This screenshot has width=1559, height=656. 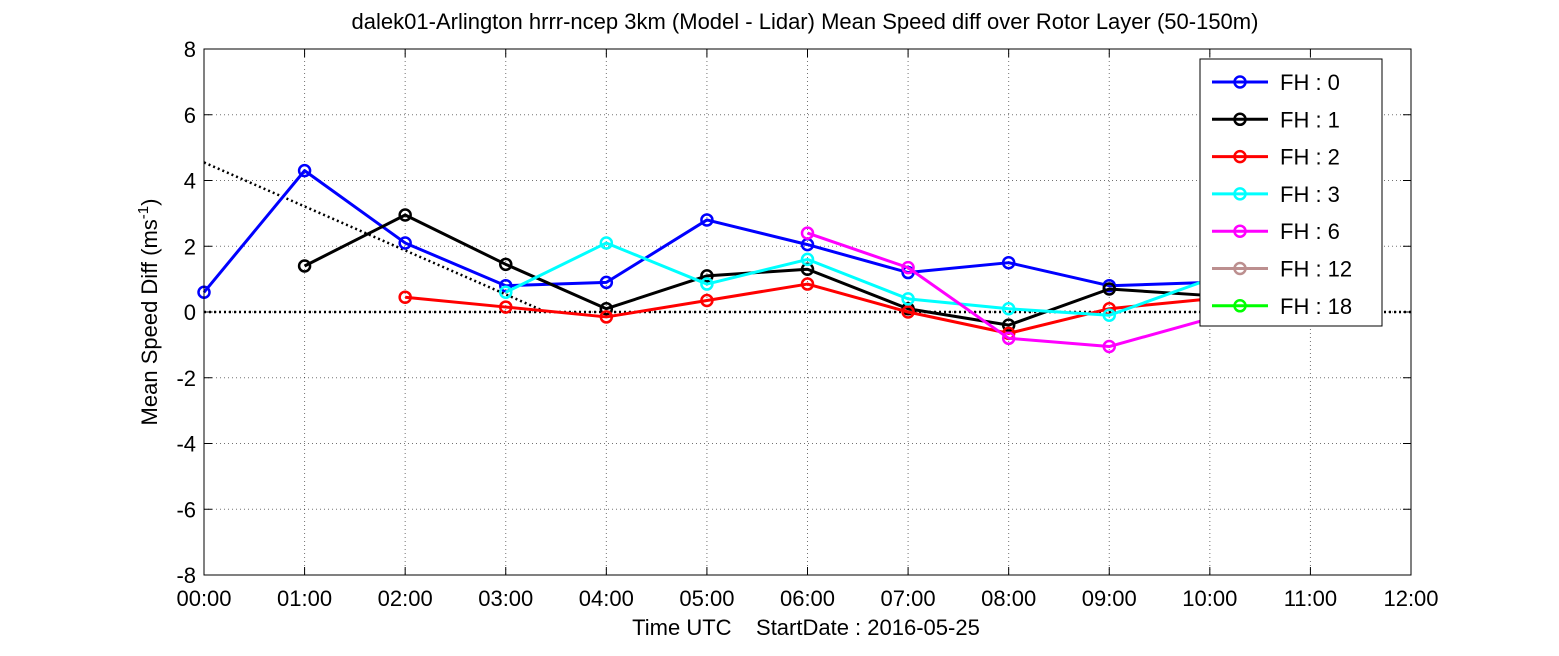 I want to click on y-tick-label: 0, so click(x=190, y=312).